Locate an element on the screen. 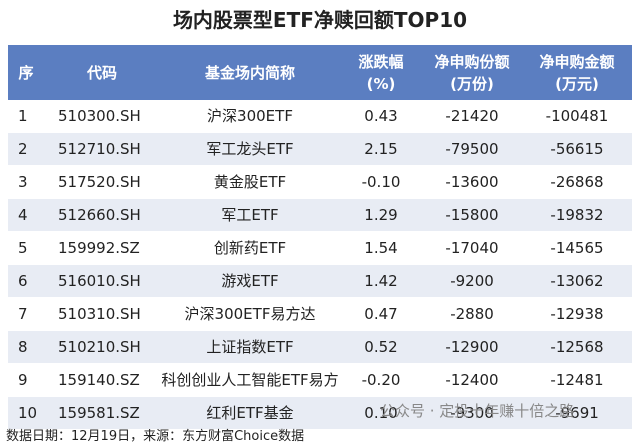 This screenshot has height=448, width=640. cell-text: 军工ETF is located at coordinates (250, 215).